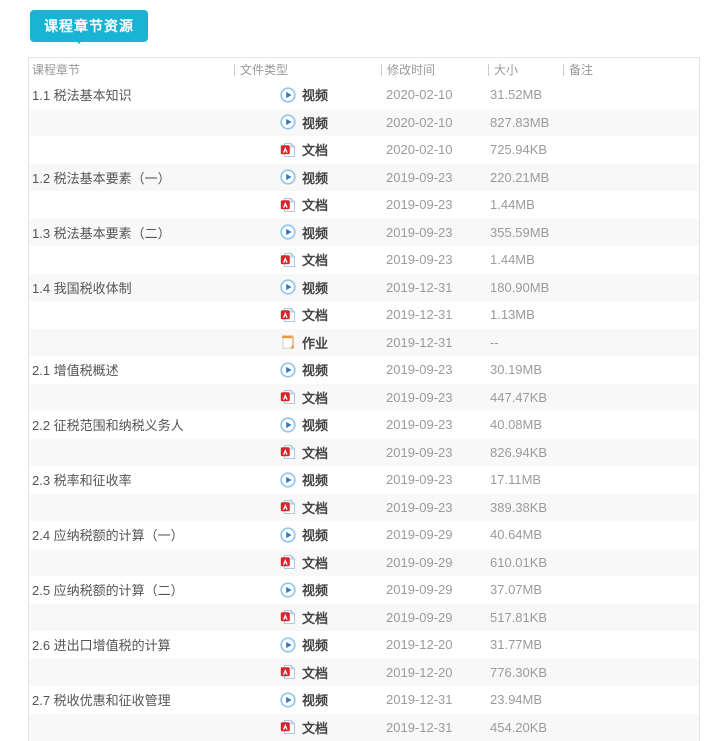  Describe the element at coordinates (108, 426) in the screenshot. I see `chapter-title: 2.2 征税范围和纳税义务人` at that location.